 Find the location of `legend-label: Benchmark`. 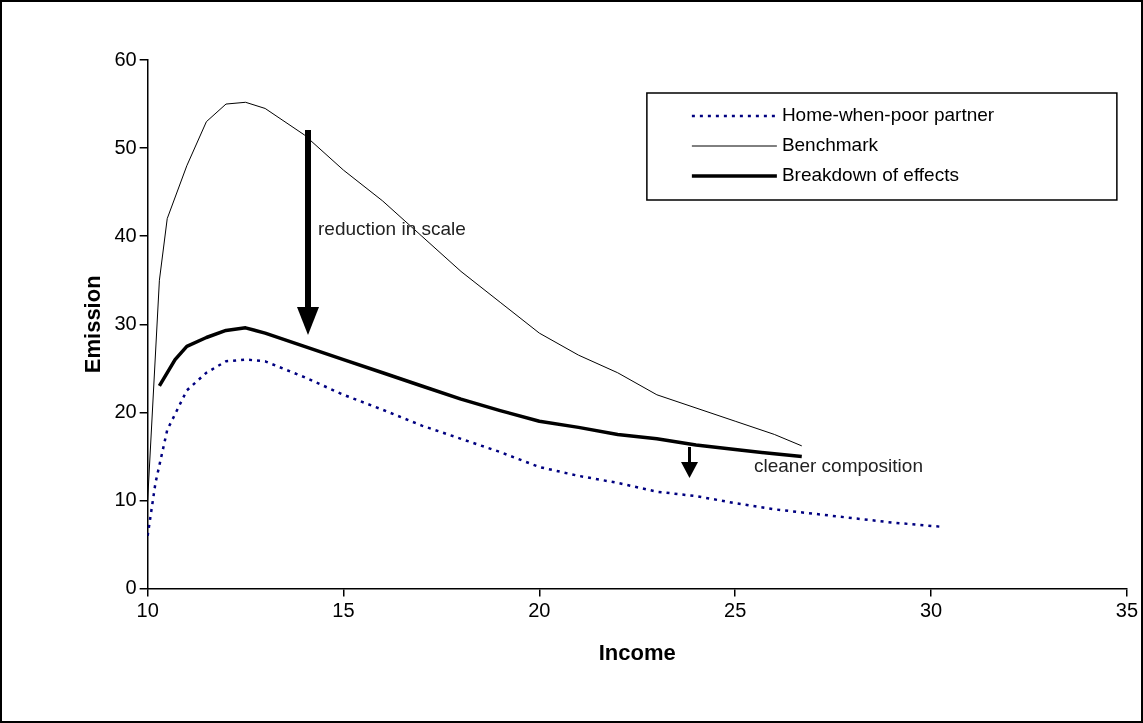

legend-label: Benchmark is located at coordinates (830, 145).